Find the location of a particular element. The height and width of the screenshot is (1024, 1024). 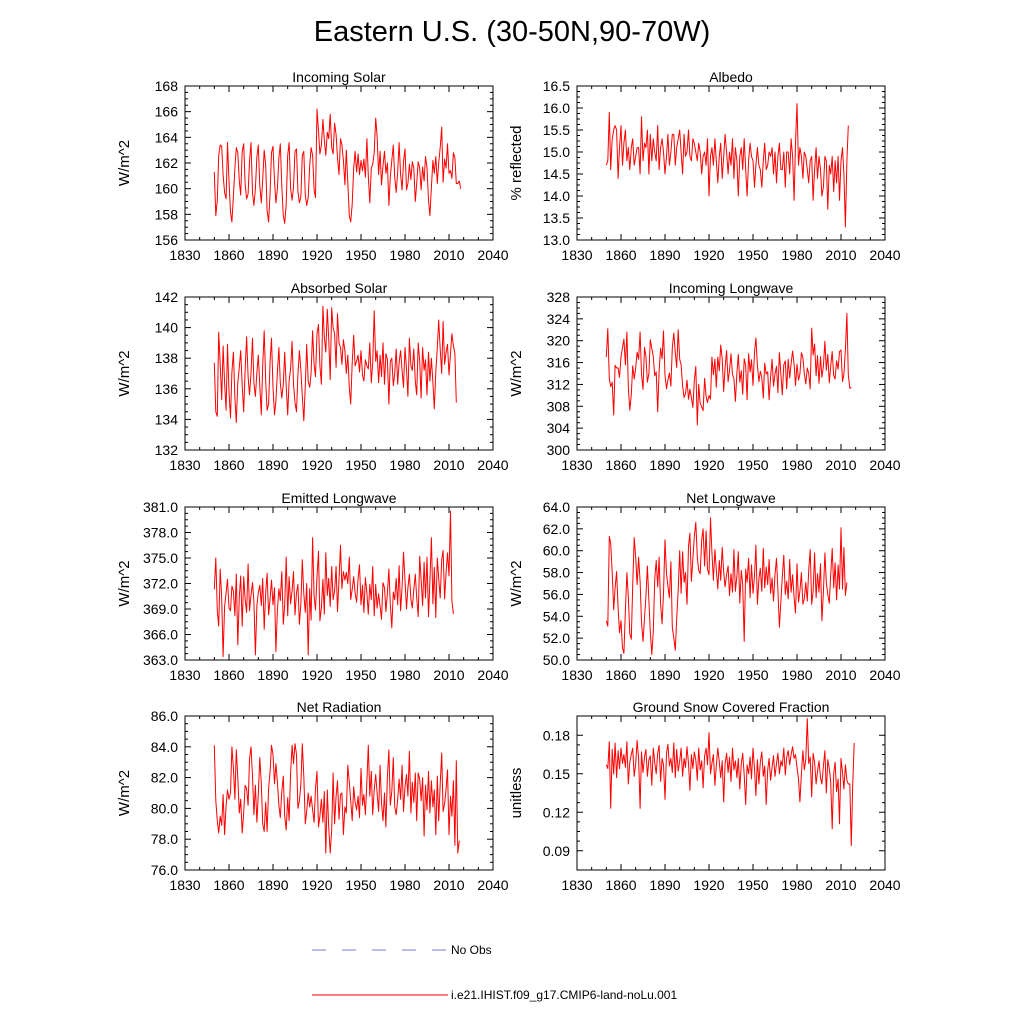

incoming-longwave-ylabel: W/m^2 is located at coordinates (516, 373).